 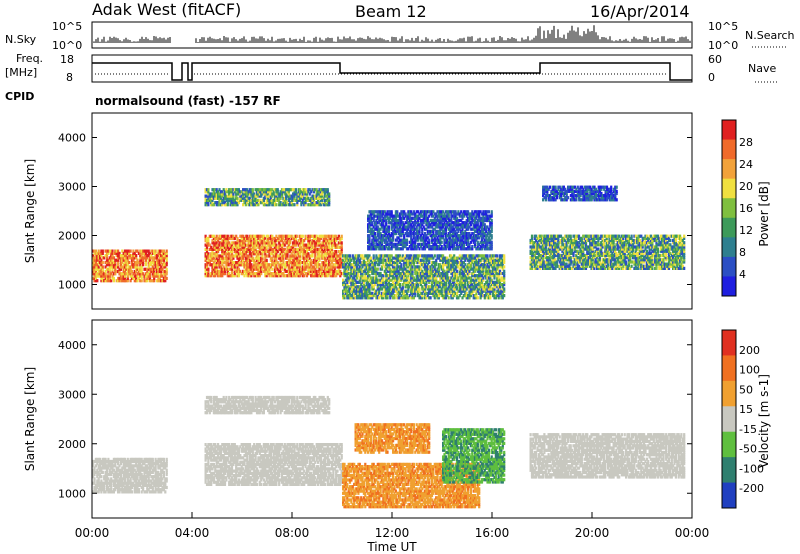 I want to click on freq-tick-bottom: 8, so click(x=69, y=77).